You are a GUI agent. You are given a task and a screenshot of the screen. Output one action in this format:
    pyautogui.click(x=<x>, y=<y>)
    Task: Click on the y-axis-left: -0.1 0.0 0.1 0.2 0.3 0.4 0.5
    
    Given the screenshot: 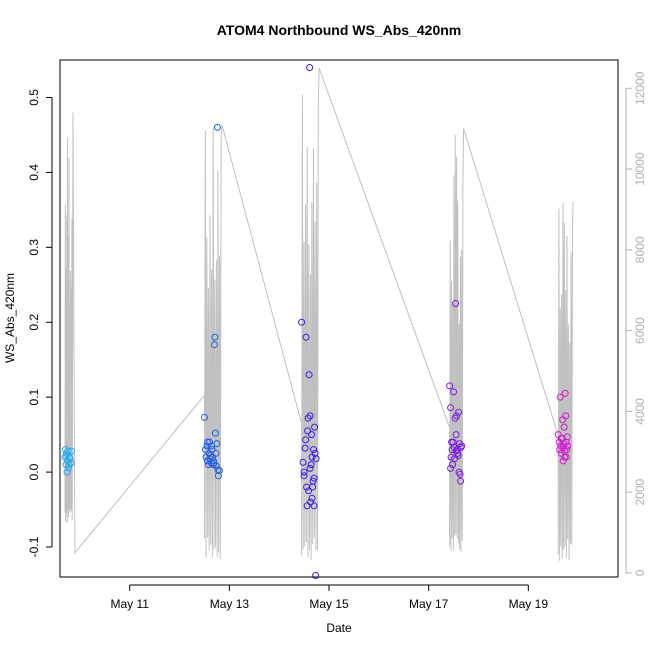 What is the action you would take?
    pyautogui.click(x=40, y=323)
    